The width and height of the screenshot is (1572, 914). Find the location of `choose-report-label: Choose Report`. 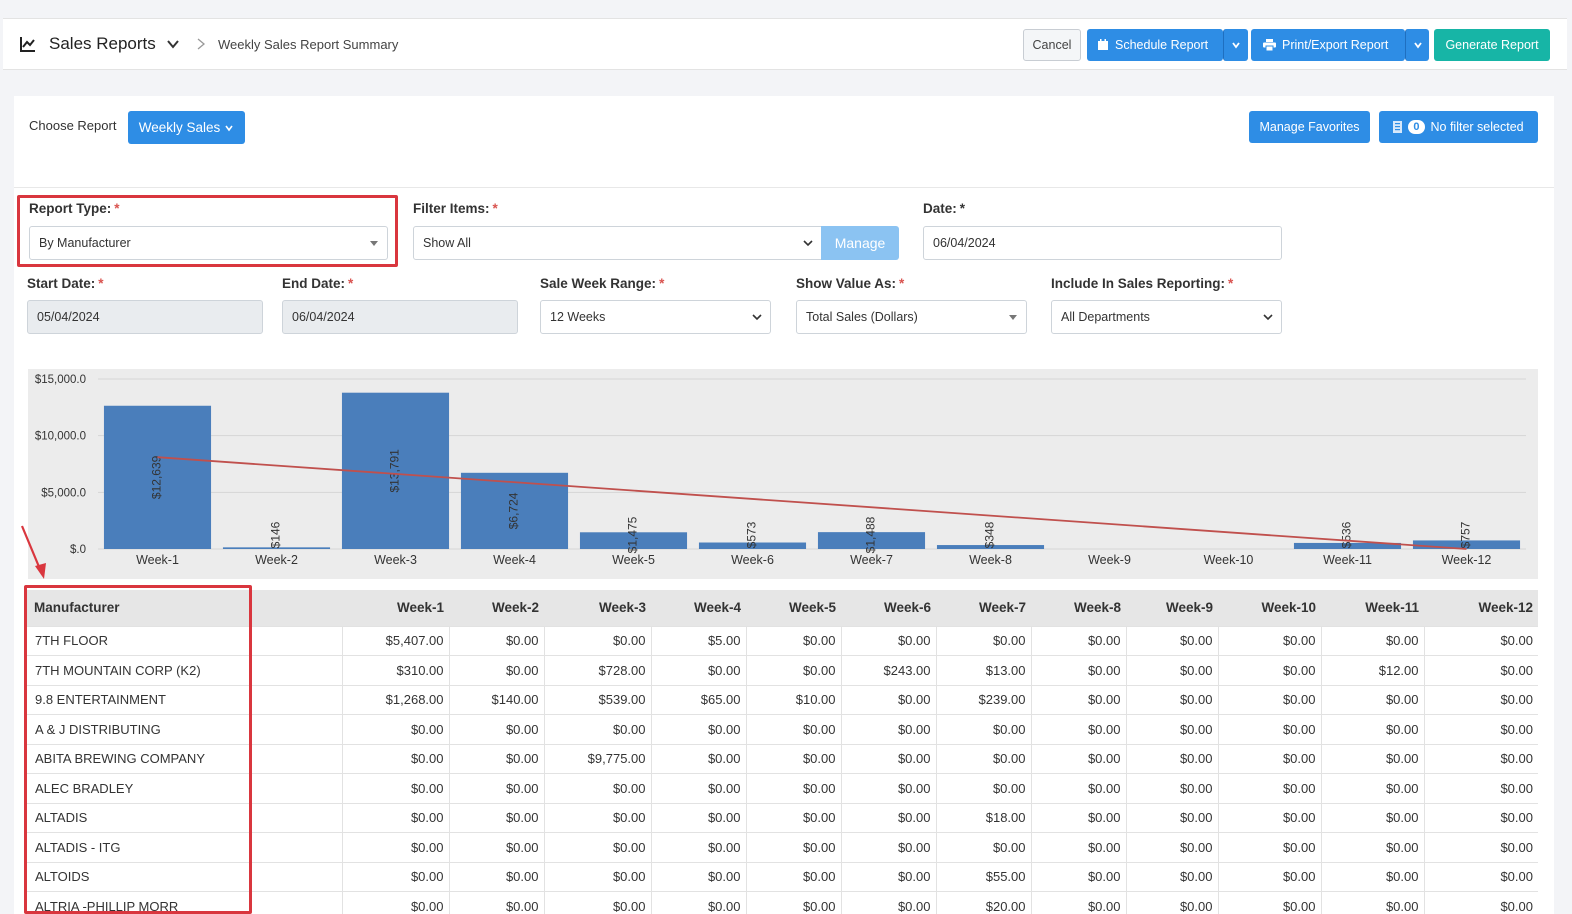

choose-report-label: Choose Report is located at coordinates (73, 125).